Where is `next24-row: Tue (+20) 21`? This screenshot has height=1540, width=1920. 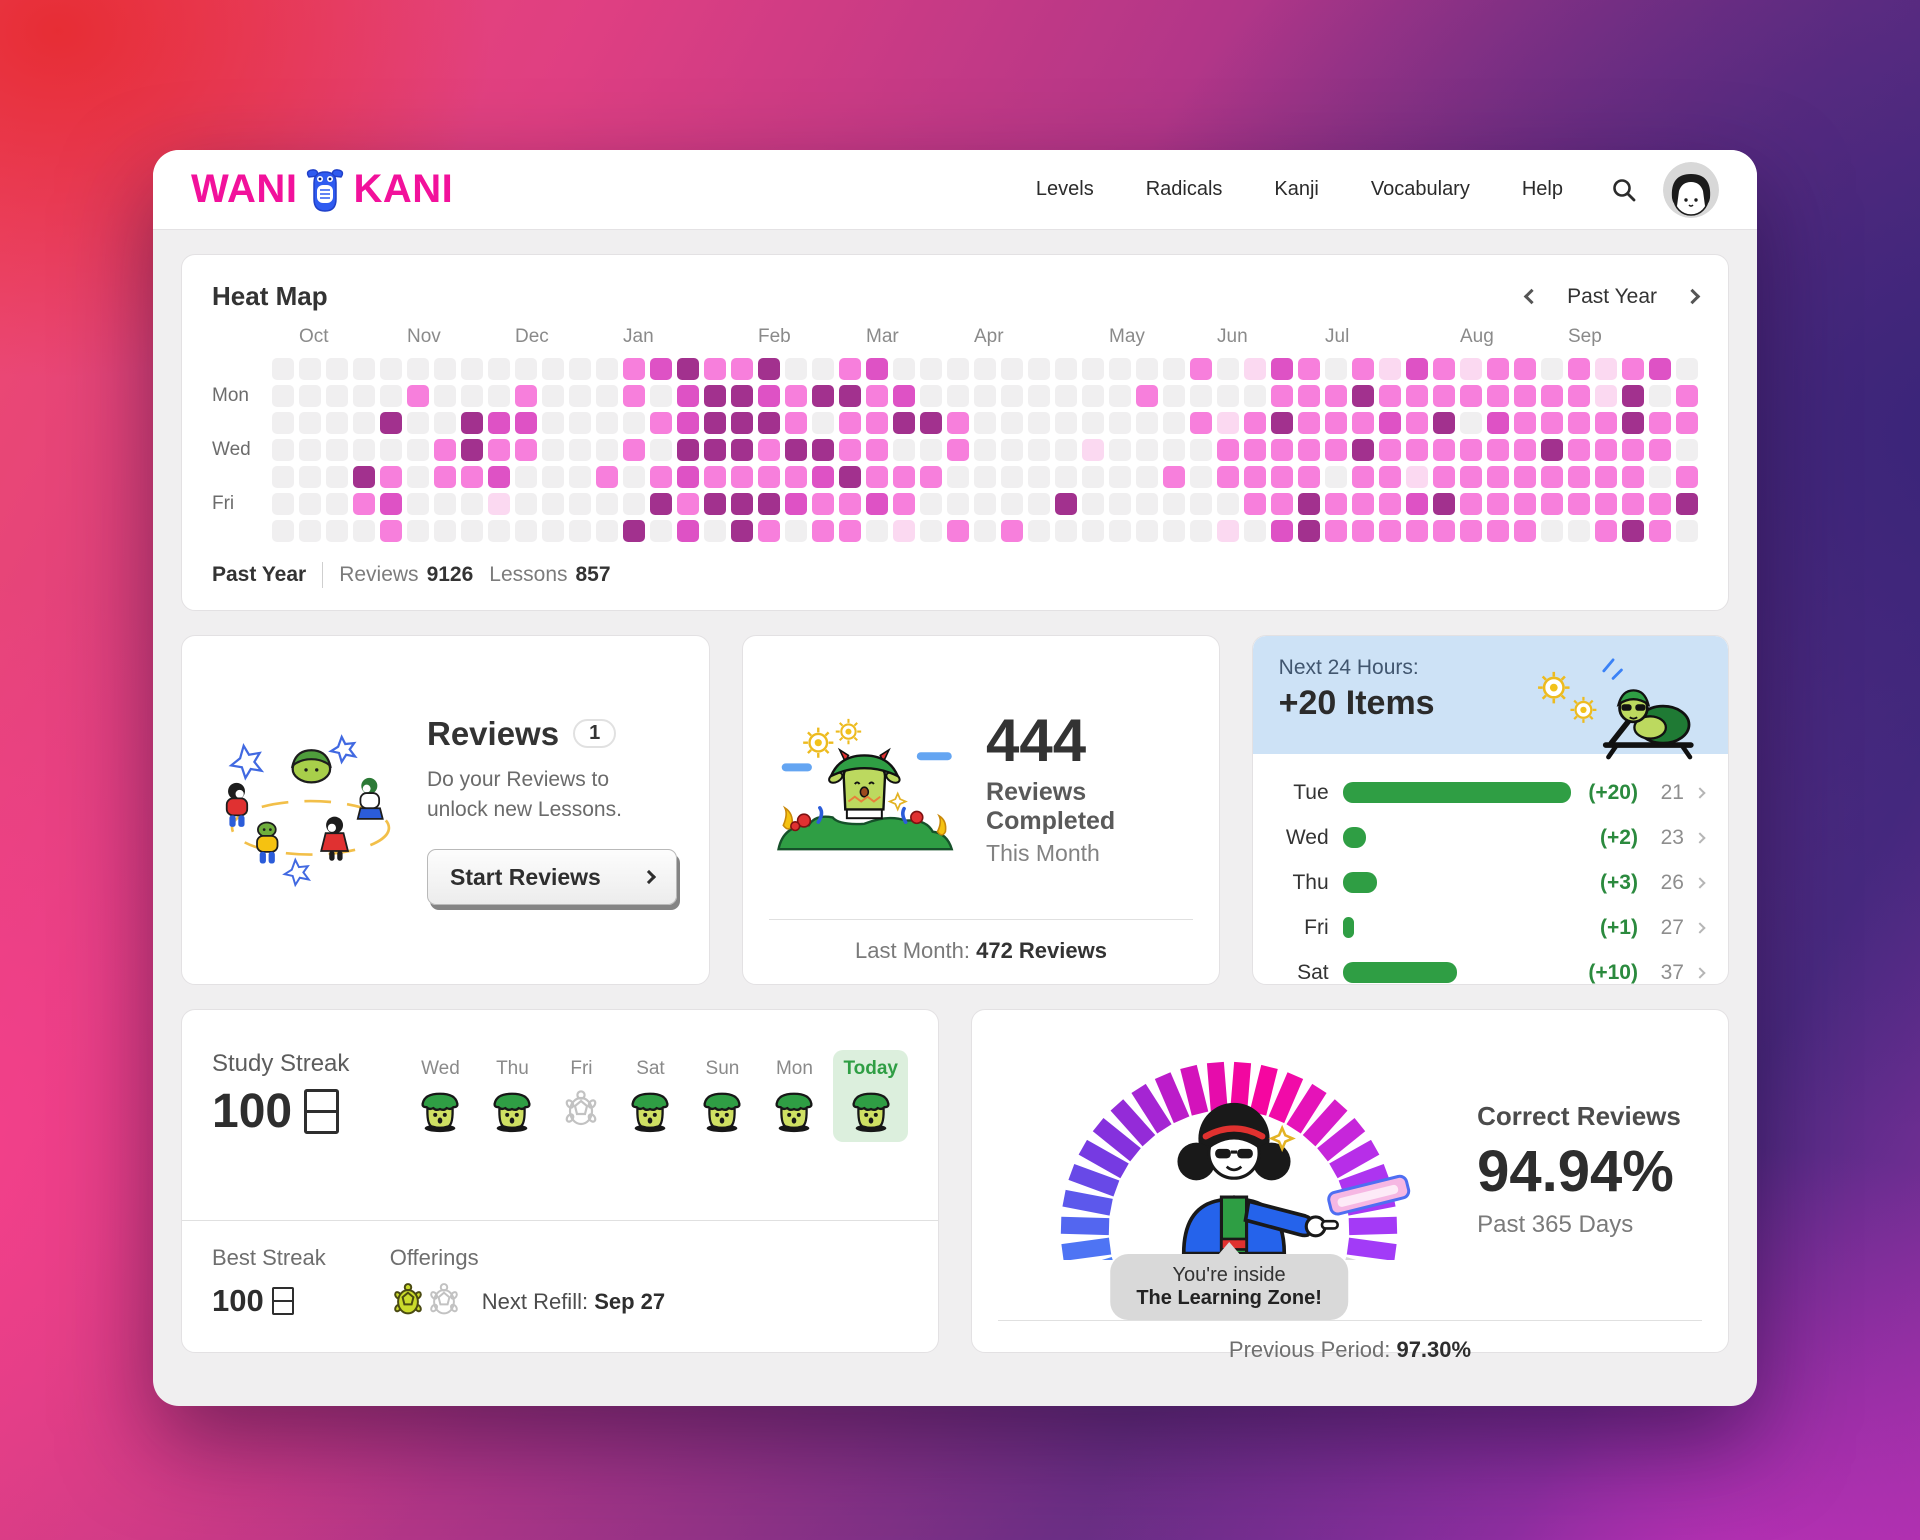 next24-row: Tue (+20) 21 is located at coordinates (1491, 792).